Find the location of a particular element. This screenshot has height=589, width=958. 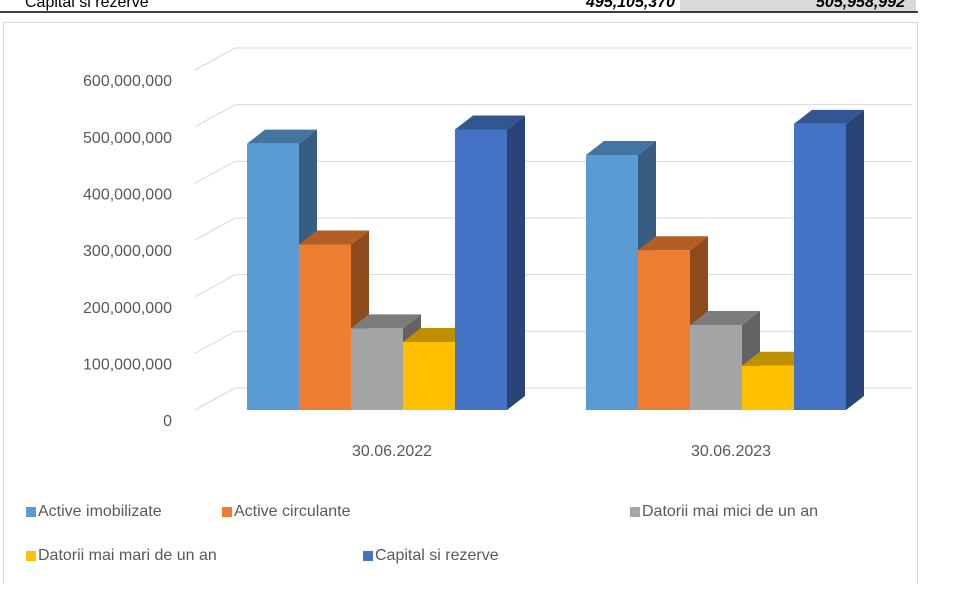

row-value: 505,958,992 is located at coordinates (860, 5).